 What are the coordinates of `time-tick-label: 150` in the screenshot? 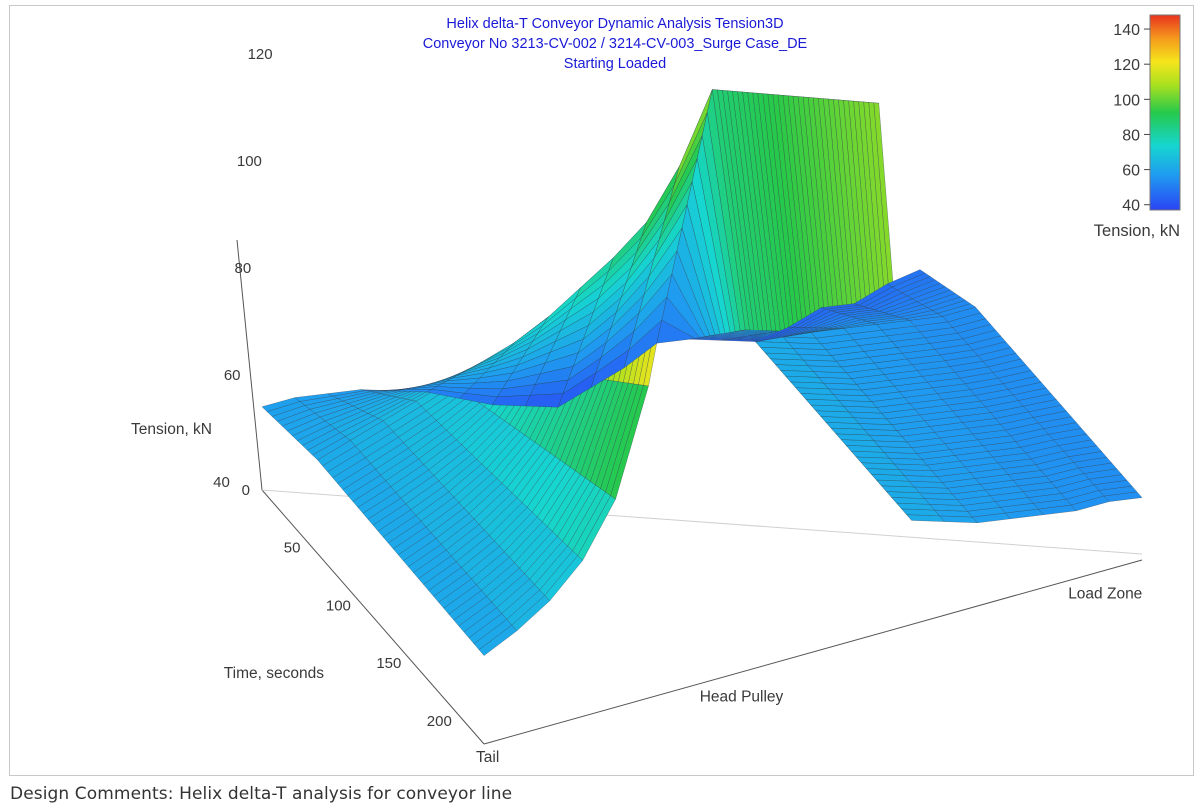 It's located at (388, 663).